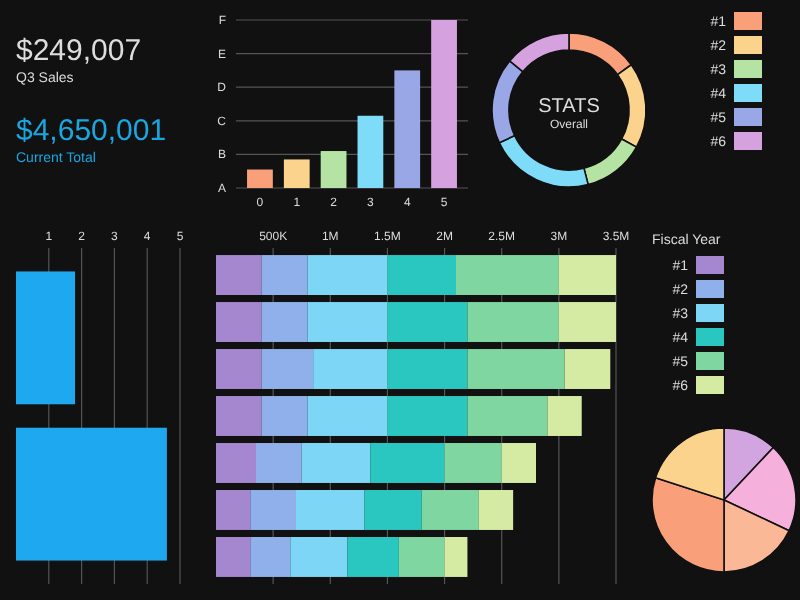  Describe the element at coordinates (91, 131) in the screenshot. I see `text: $4,650,001` at that location.